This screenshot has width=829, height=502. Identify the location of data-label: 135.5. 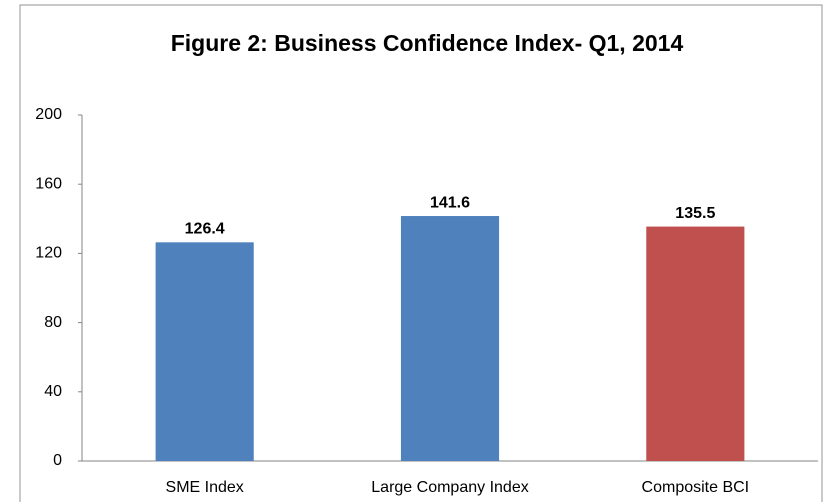
(695, 213).